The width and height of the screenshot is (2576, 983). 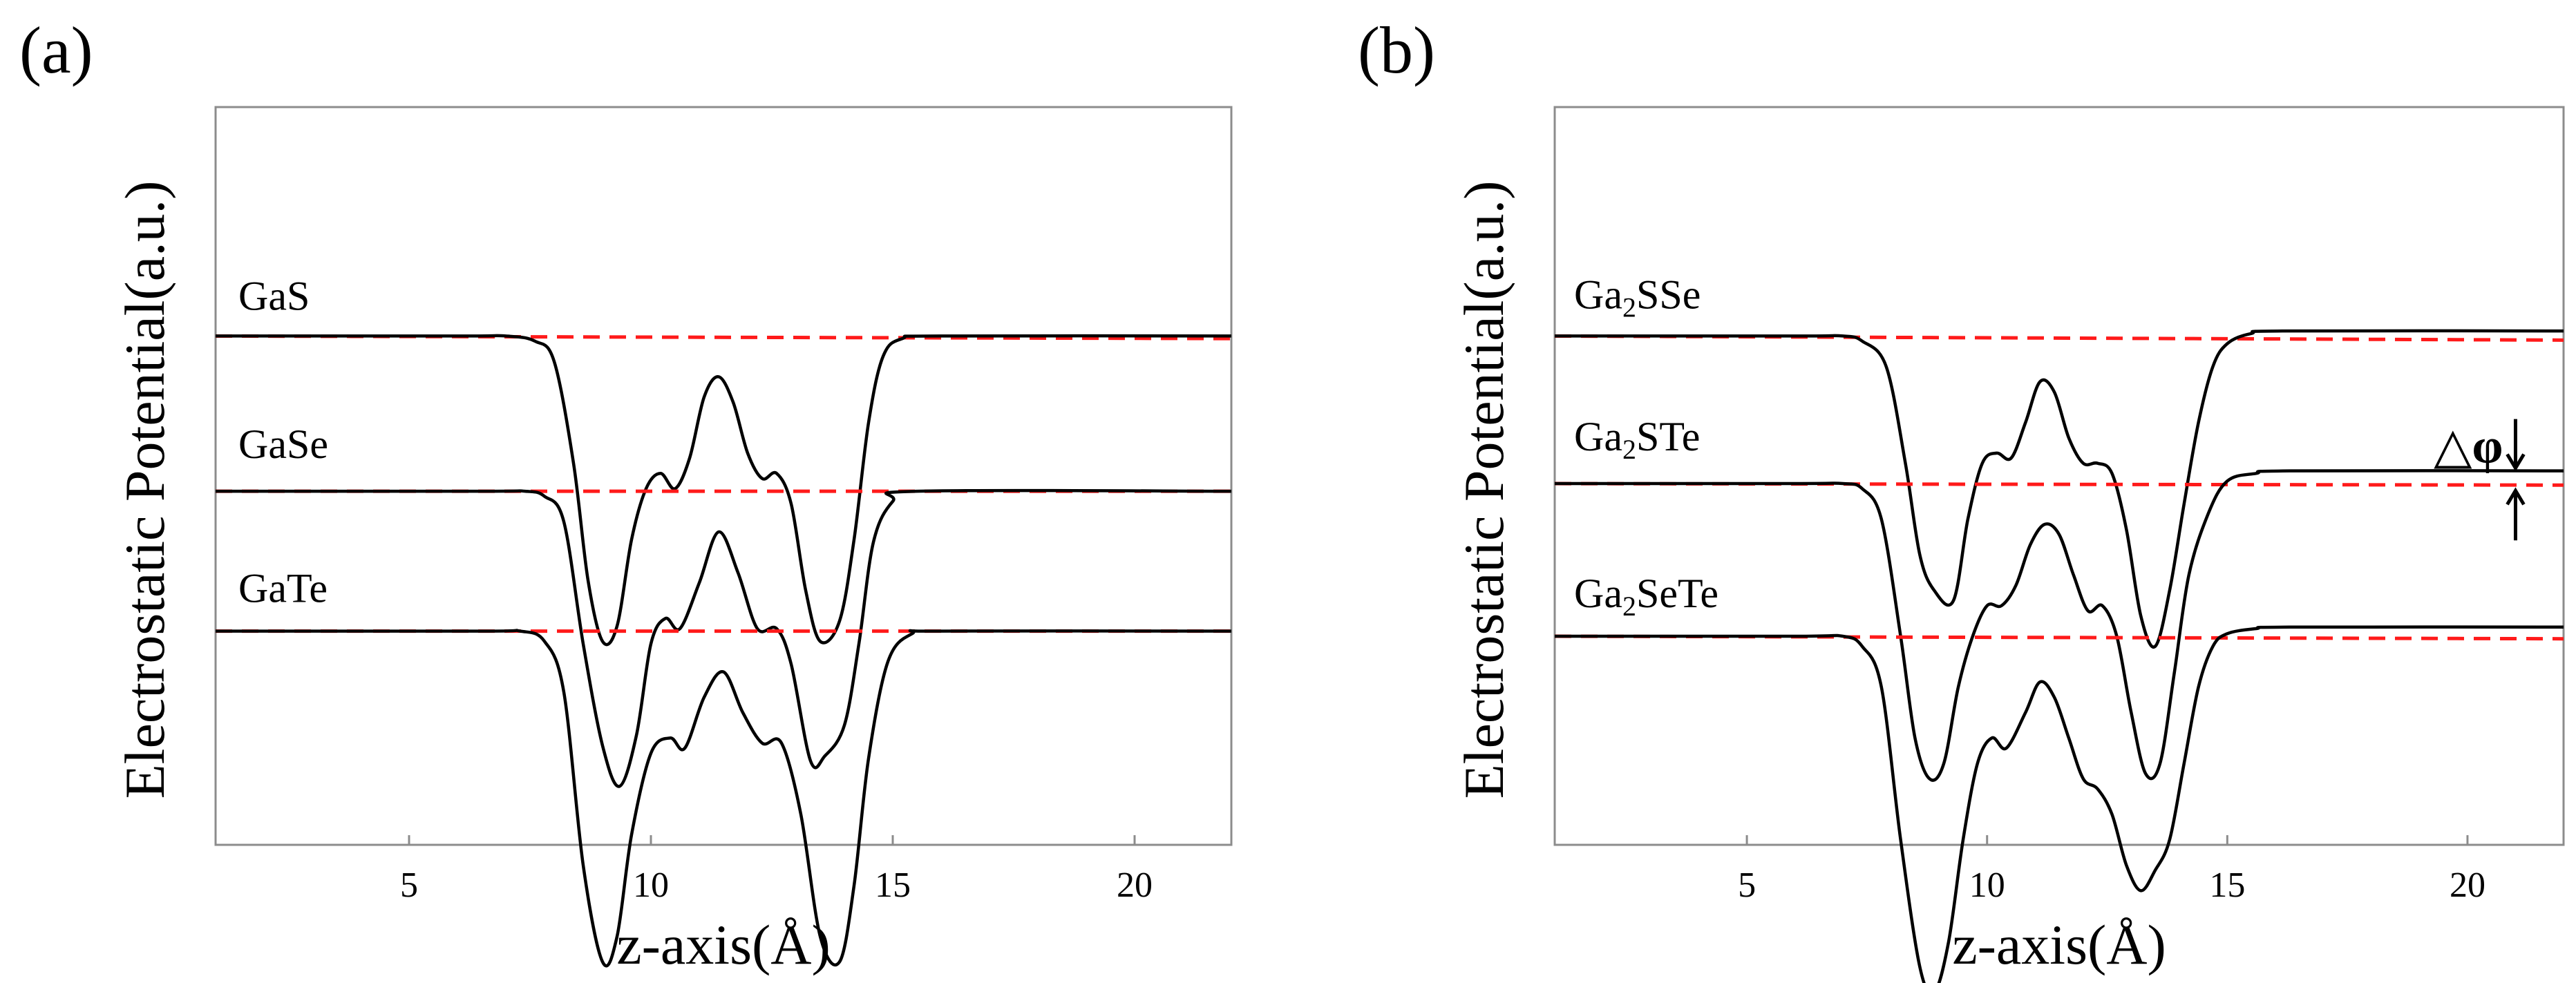 What do you see at coordinates (2516, 514) in the screenshot?
I see `up-arrow-icon` at bounding box center [2516, 514].